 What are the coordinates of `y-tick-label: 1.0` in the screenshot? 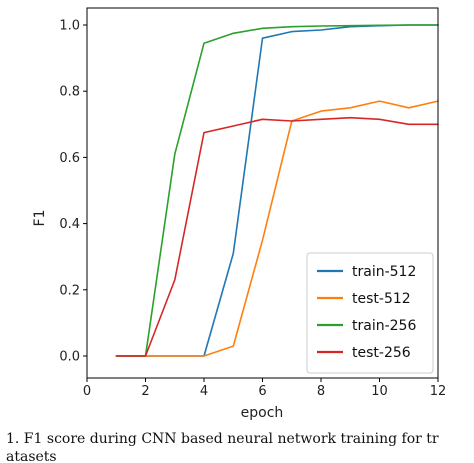 It's located at (69, 26).